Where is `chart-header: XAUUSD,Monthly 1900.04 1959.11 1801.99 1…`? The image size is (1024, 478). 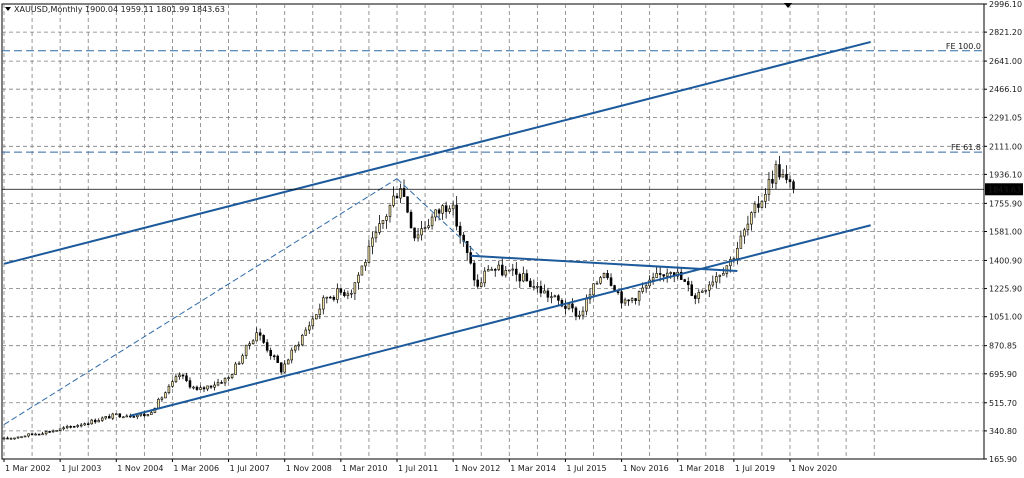 chart-header: XAUUSD,Monthly 1900.04 1959.11 1801.99 1… is located at coordinates (115, 9).